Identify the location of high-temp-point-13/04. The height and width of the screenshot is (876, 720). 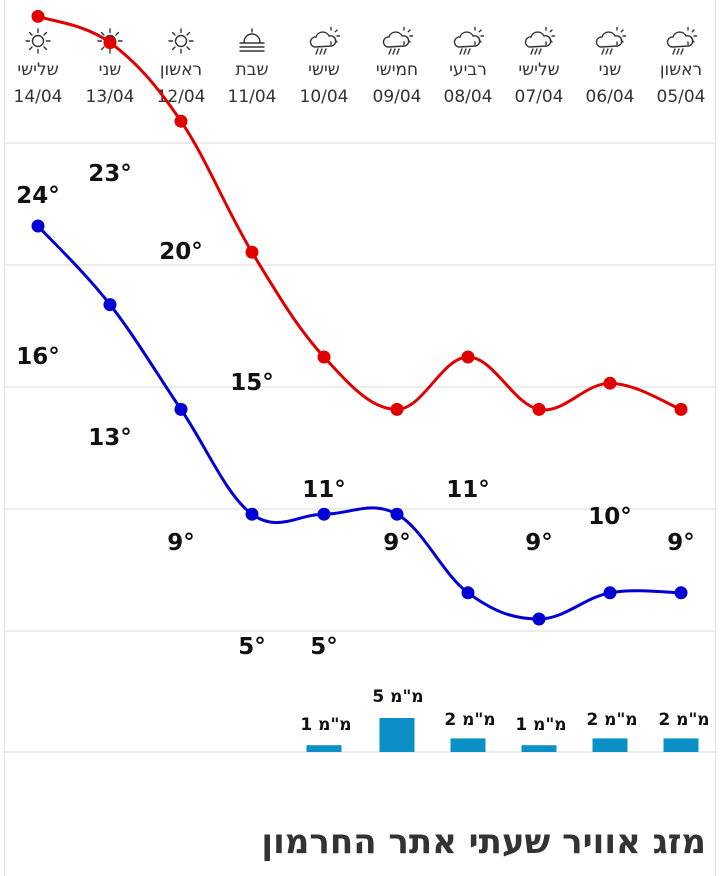
(110, 43).